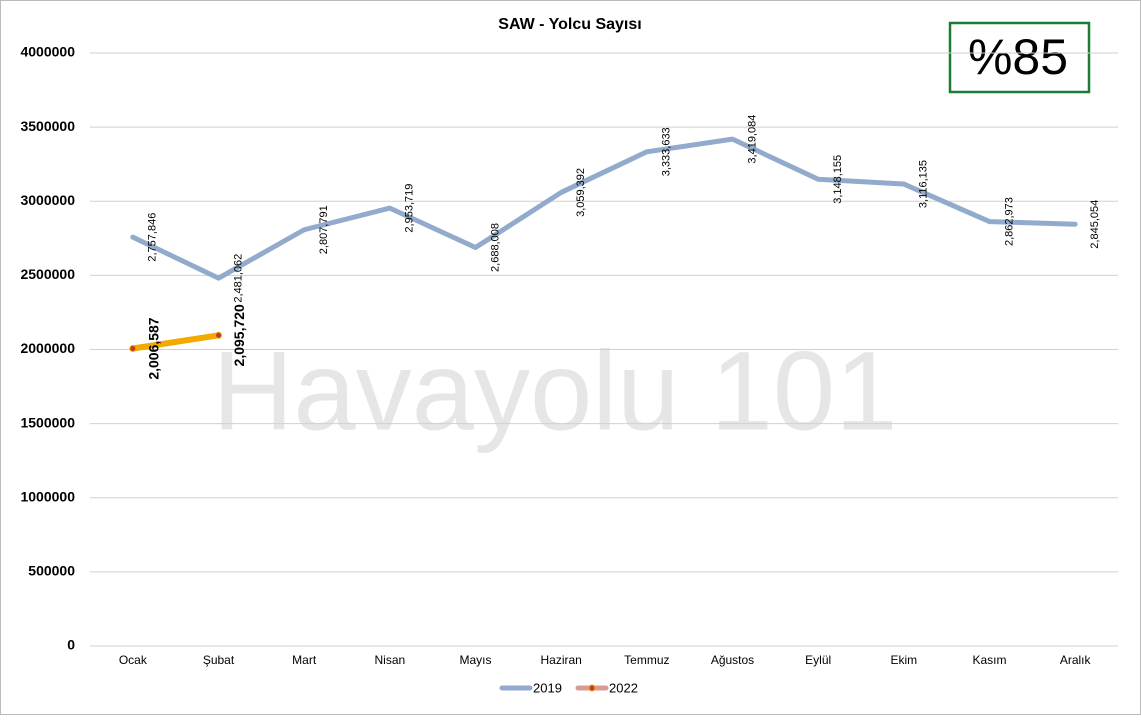 The width and height of the screenshot is (1141, 720). Describe the element at coordinates (410, 208) in the screenshot. I see `data-label: 2,953,719` at that location.